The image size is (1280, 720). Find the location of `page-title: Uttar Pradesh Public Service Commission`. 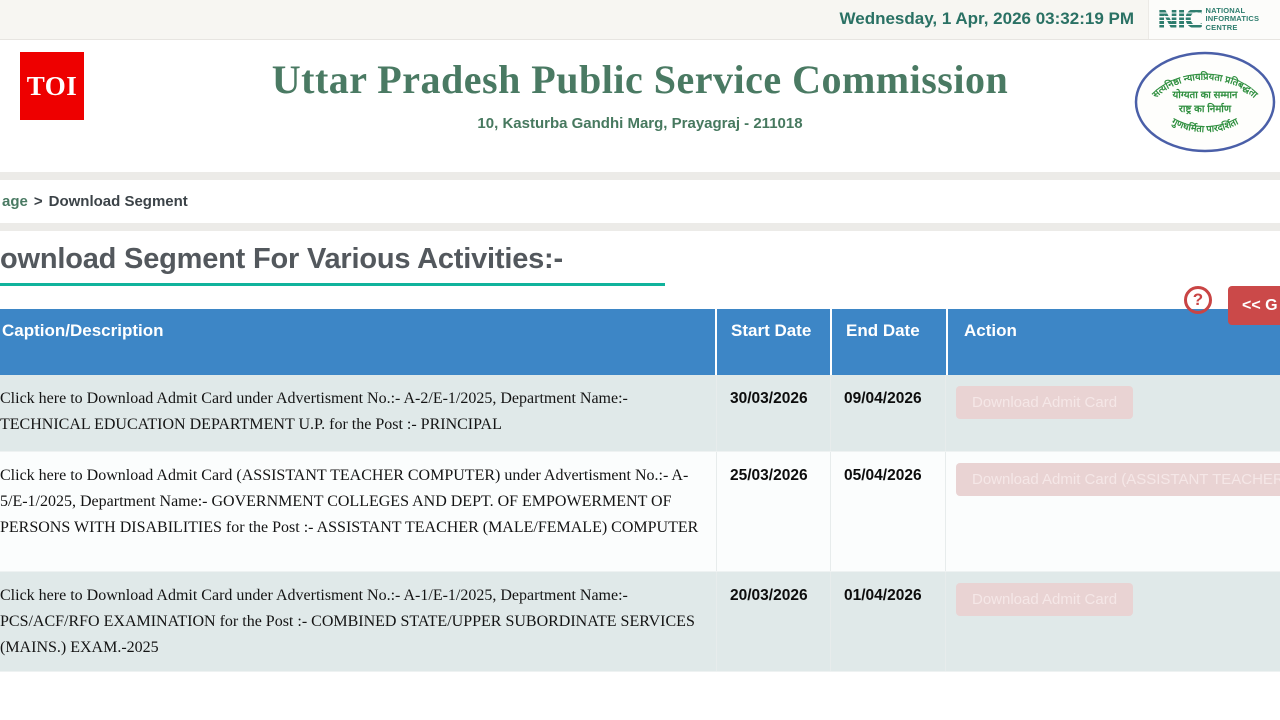

page-title: Uttar Pradesh Public Service Commission is located at coordinates (640, 79).